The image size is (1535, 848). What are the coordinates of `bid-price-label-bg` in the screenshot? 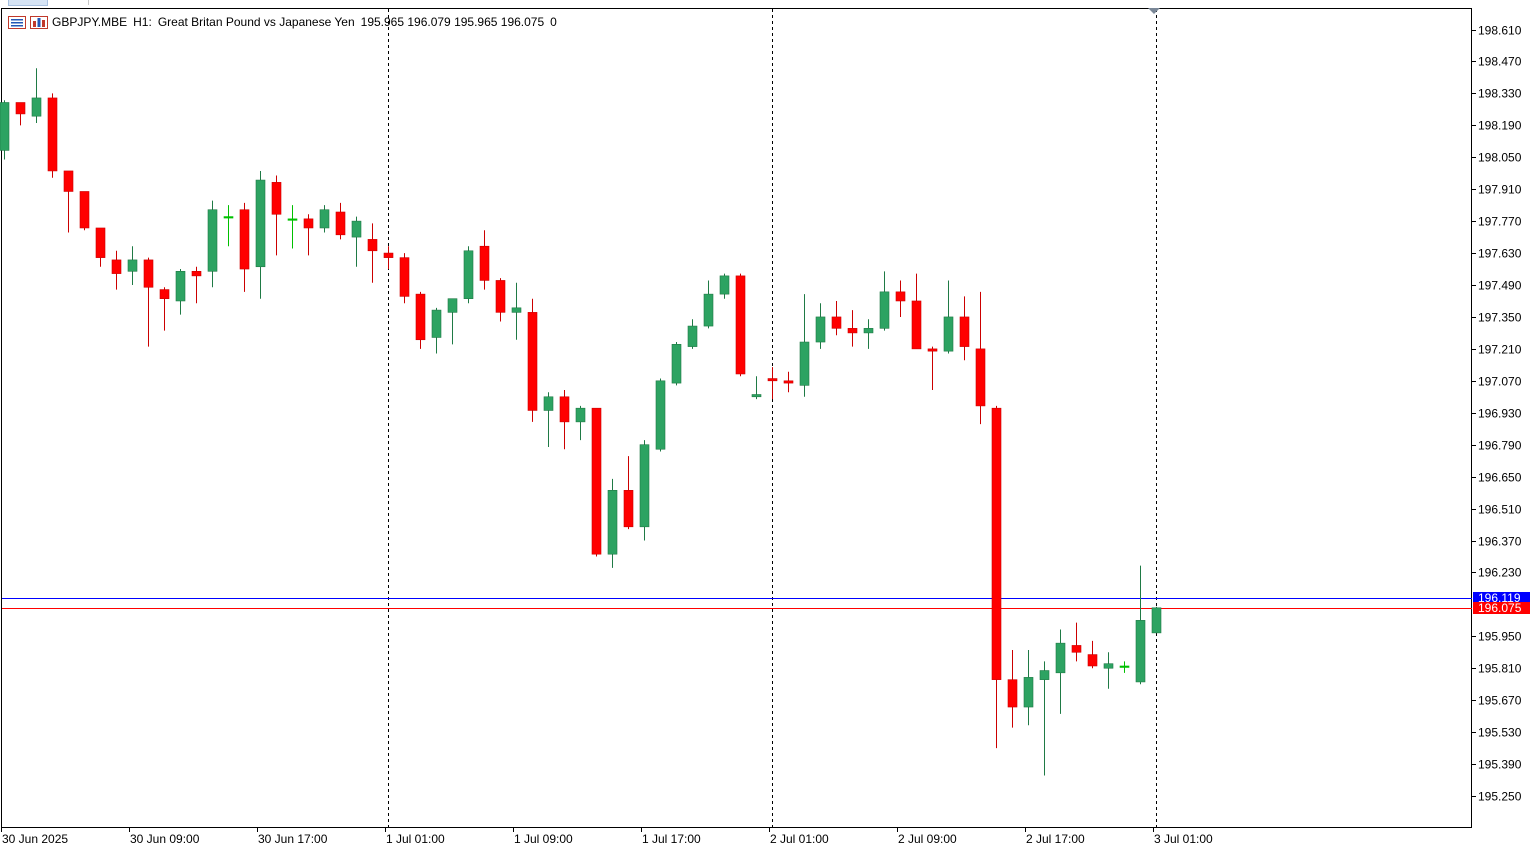 It's located at (1501, 608).